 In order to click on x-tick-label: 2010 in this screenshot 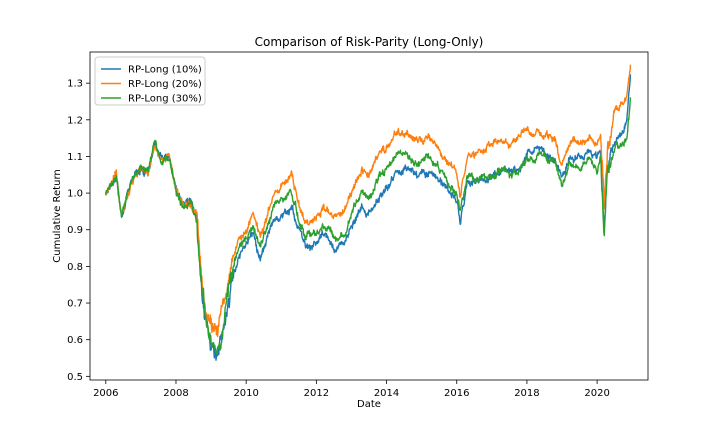, I will do `click(245, 393)`.